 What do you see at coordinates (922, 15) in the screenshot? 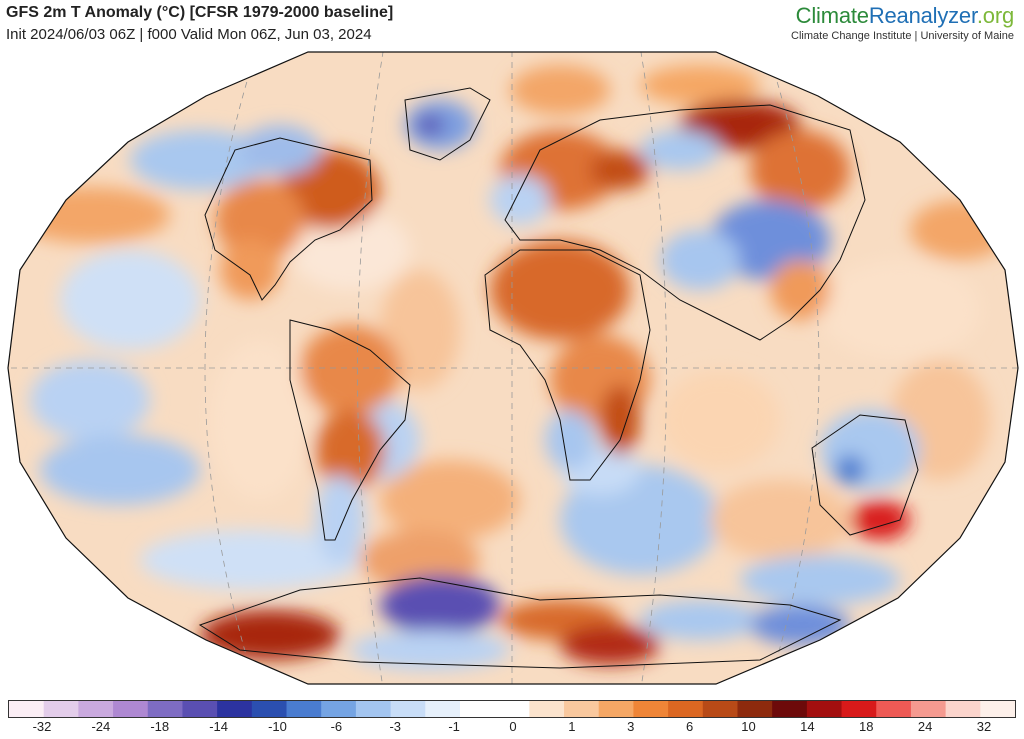
I see `brand-wordmark-part2: Reanalyzer` at bounding box center [922, 15].